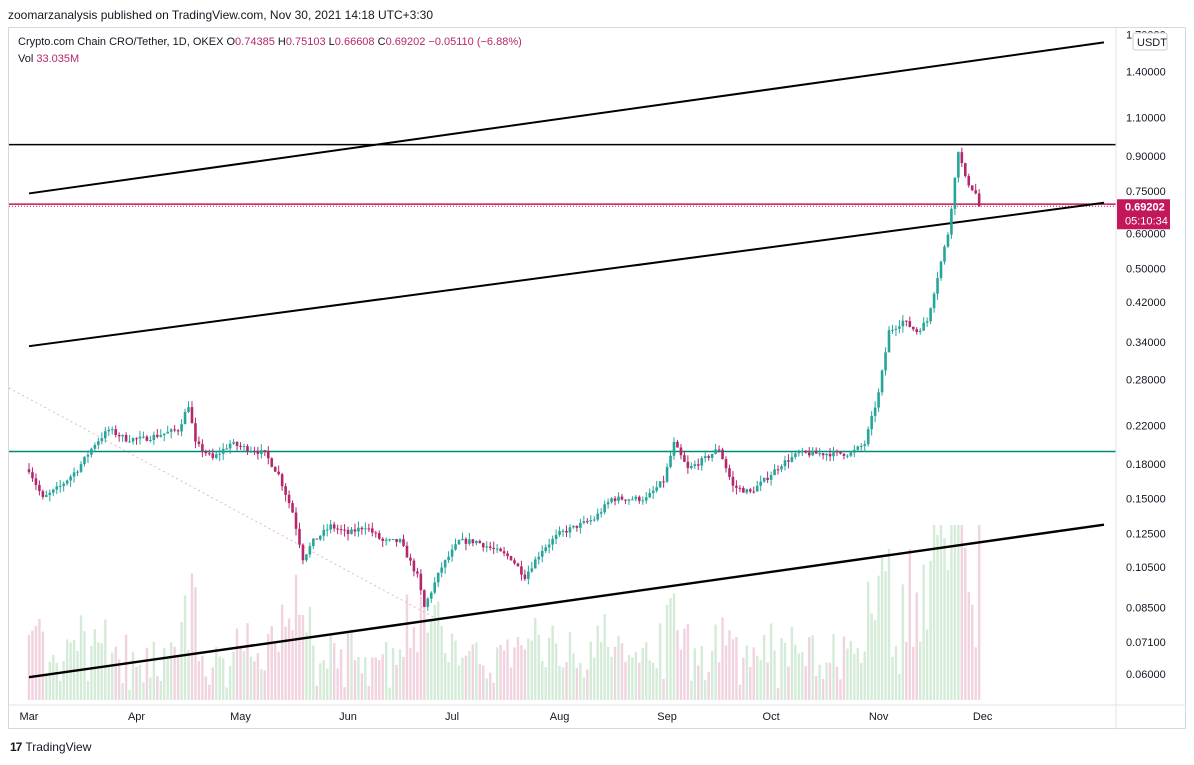 The image size is (1194, 765). What do you see at coordinates (121, 42) in the screenshot?
I see `symbol-title: Crypto.com Chain CRO/Tether, 1D, OKEX` at bounding box center [121, 42].